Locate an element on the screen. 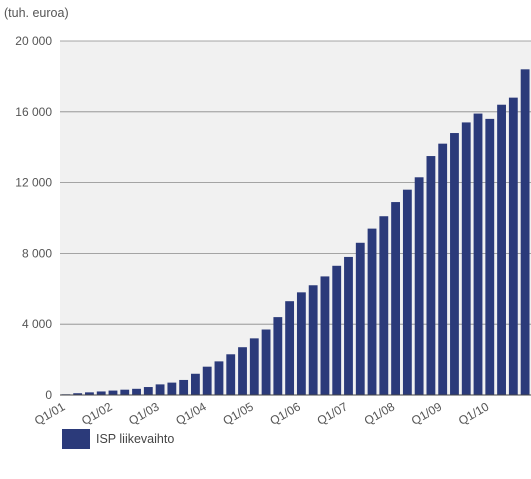 The image size is (531, 479). x-tick-label: Q1/04 is located at coordinates (191, 413).